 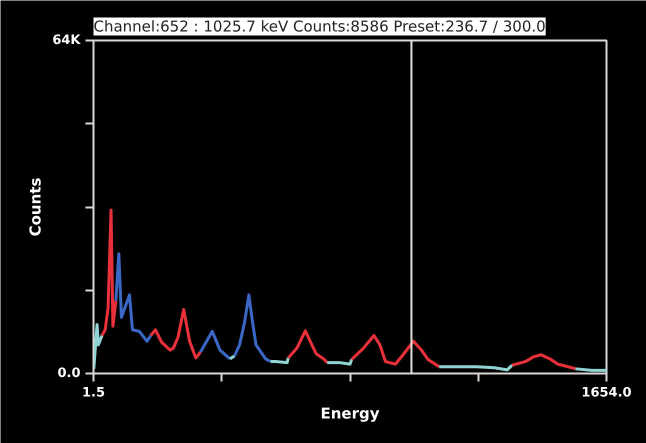 I want to click on y-tick-label: 0.0, so click(x=68, y=373).